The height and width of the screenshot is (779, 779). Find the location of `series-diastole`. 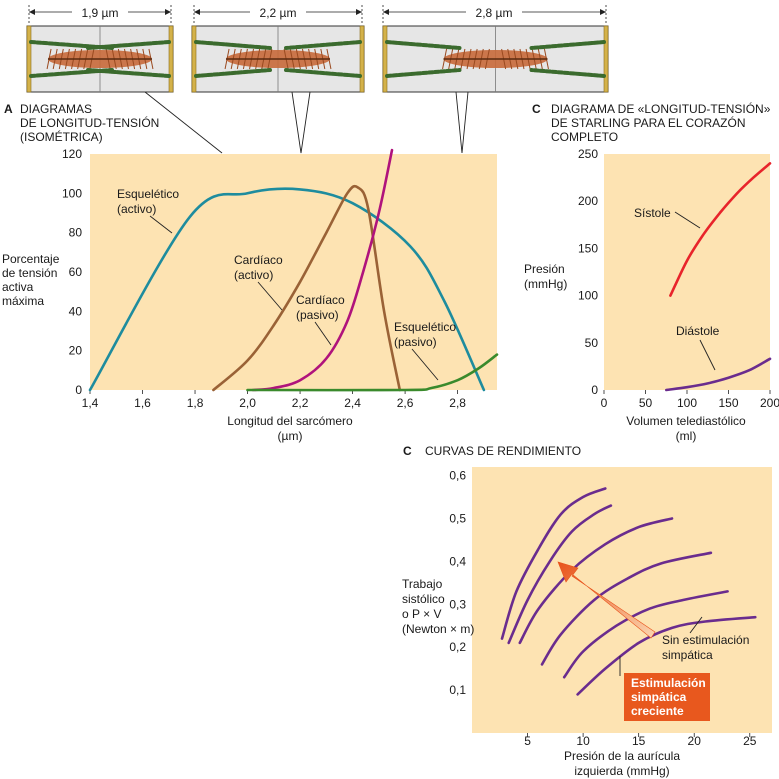

series-diastole is located at coordinates (718, 374).